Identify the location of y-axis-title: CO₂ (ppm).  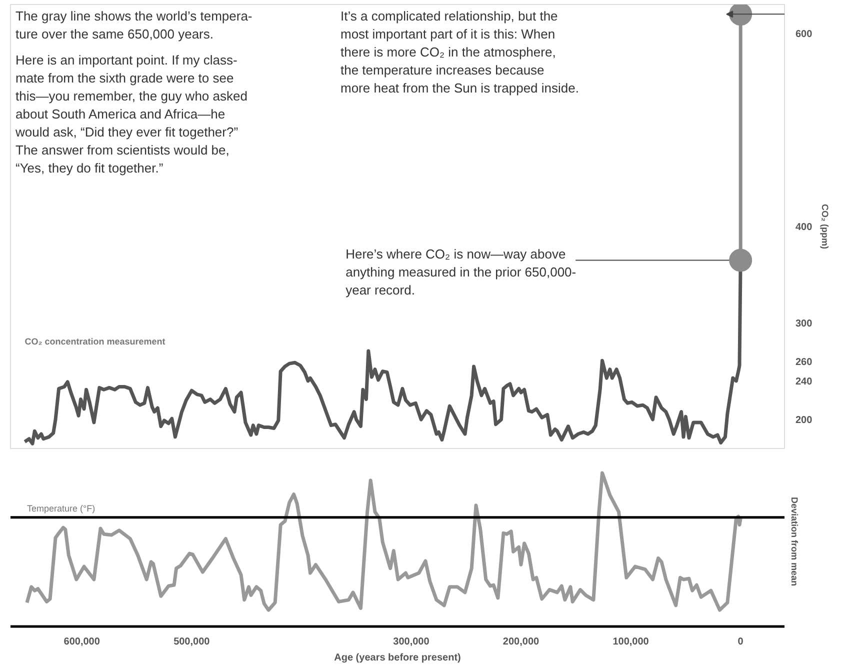
(825, 227).